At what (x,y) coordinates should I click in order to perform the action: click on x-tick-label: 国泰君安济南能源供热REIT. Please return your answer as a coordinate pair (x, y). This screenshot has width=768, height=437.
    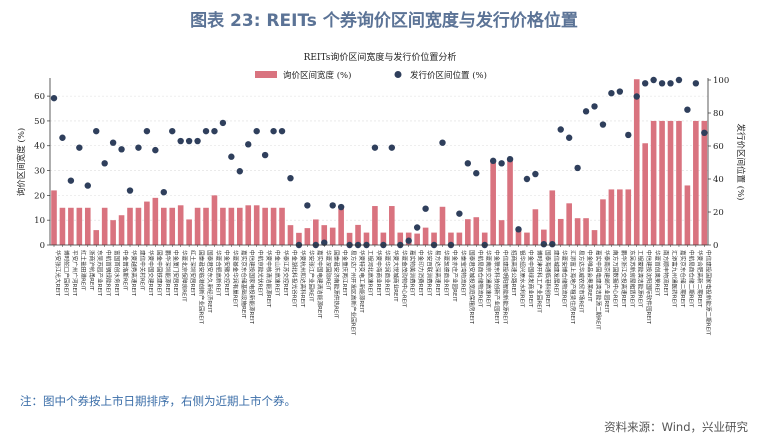
    Looking at the image, I should click on (337, 284).